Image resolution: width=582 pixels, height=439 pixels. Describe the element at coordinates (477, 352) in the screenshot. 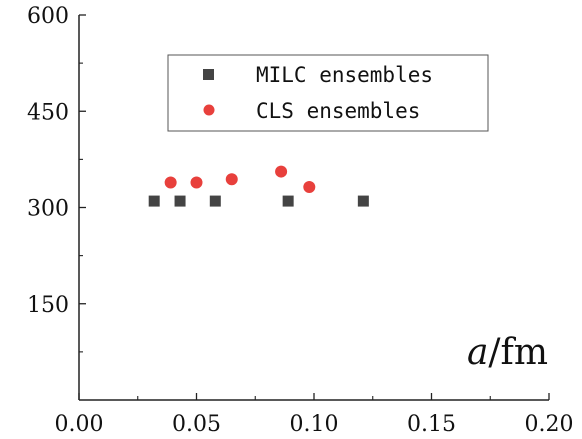

I see `x-axis-variable: a` at that location.